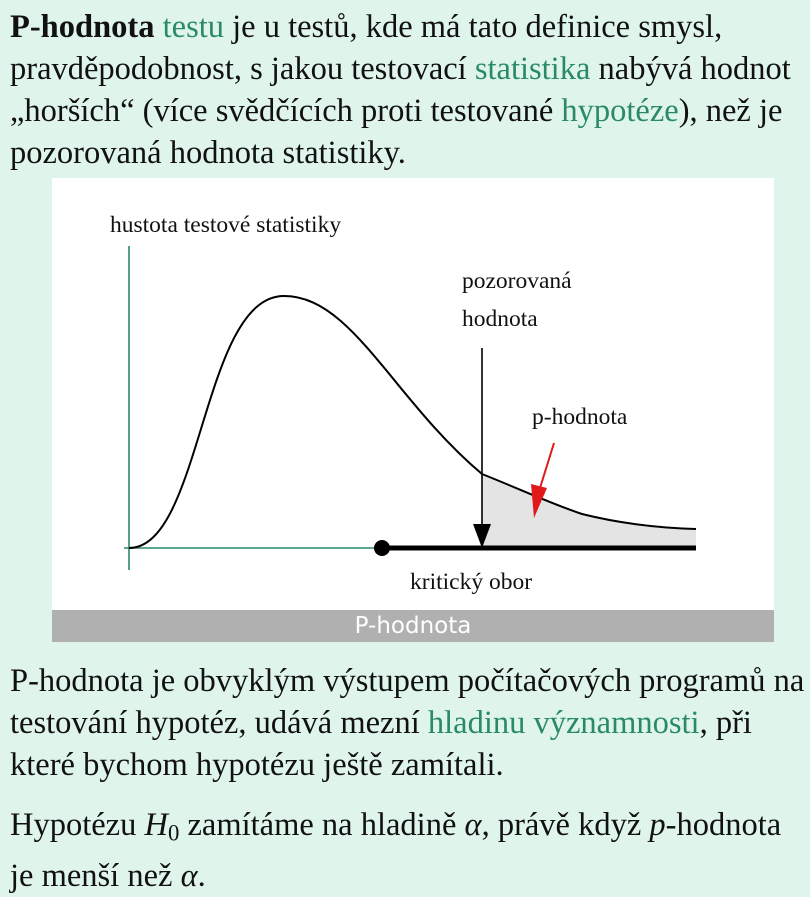  What do you see at coordinates (532, 69) in the screenshot?
I see `link-statistika: statistika` at bounding box center [532, 69].